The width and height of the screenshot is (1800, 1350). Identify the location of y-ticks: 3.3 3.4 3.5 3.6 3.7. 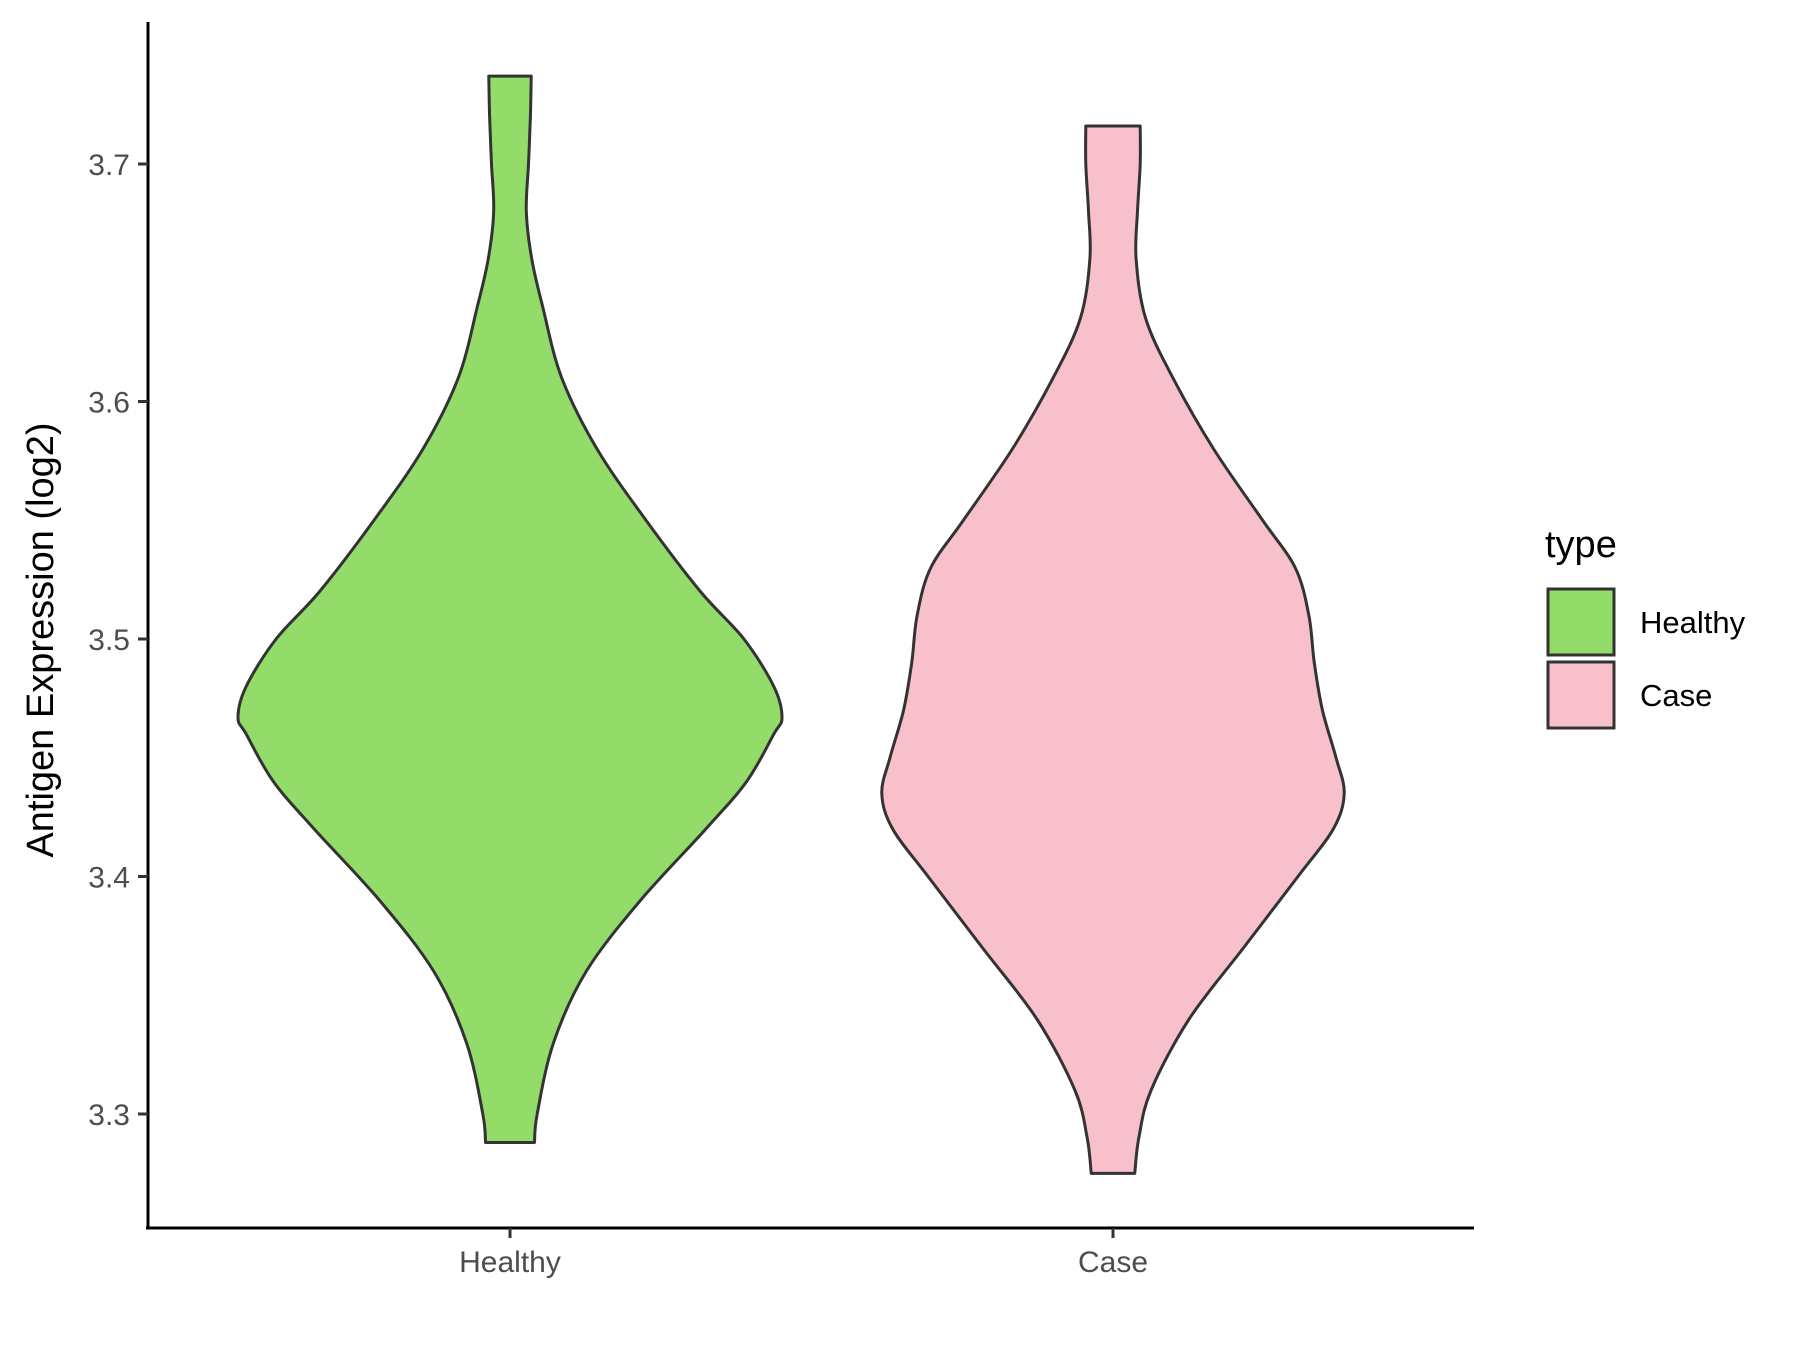
(118, 640).